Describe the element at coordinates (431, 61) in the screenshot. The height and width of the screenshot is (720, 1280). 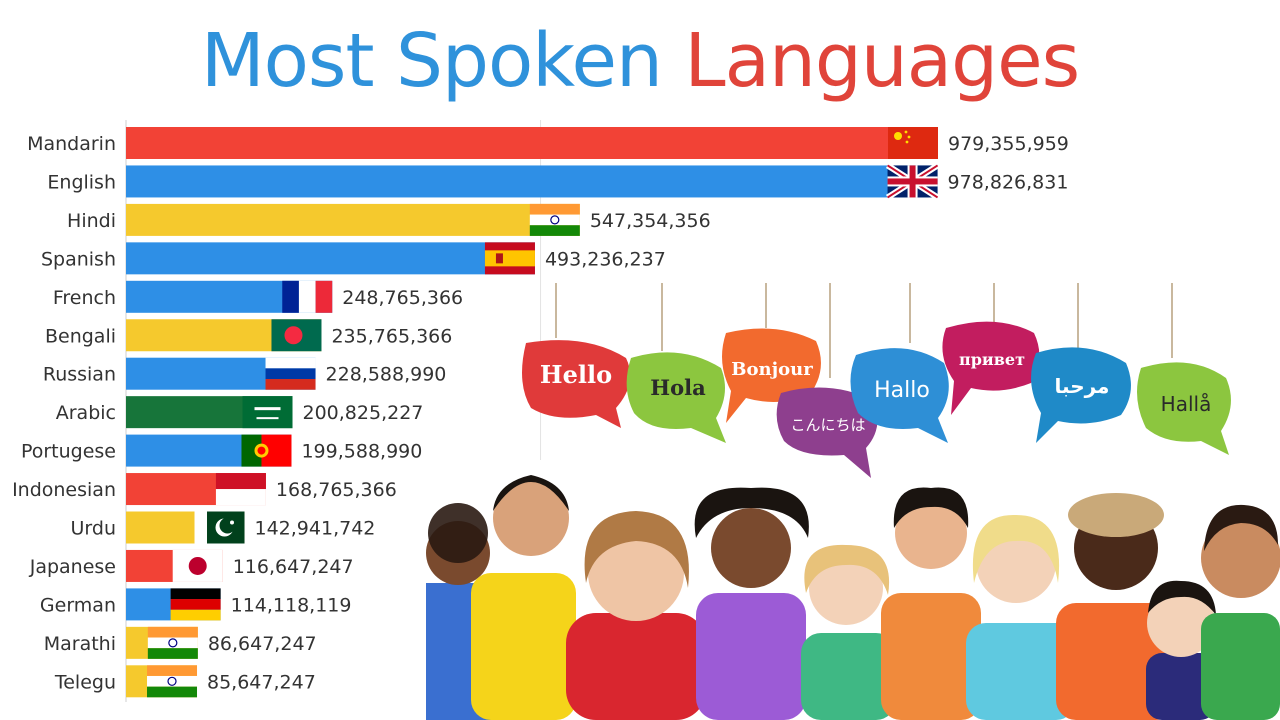
I see `title-part-1: Most Spoken` at that location.